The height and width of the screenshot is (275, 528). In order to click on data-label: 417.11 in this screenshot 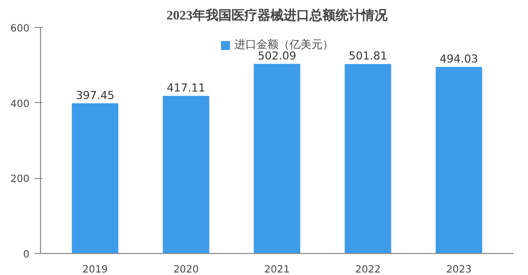, I will do `click(186, 87)`.